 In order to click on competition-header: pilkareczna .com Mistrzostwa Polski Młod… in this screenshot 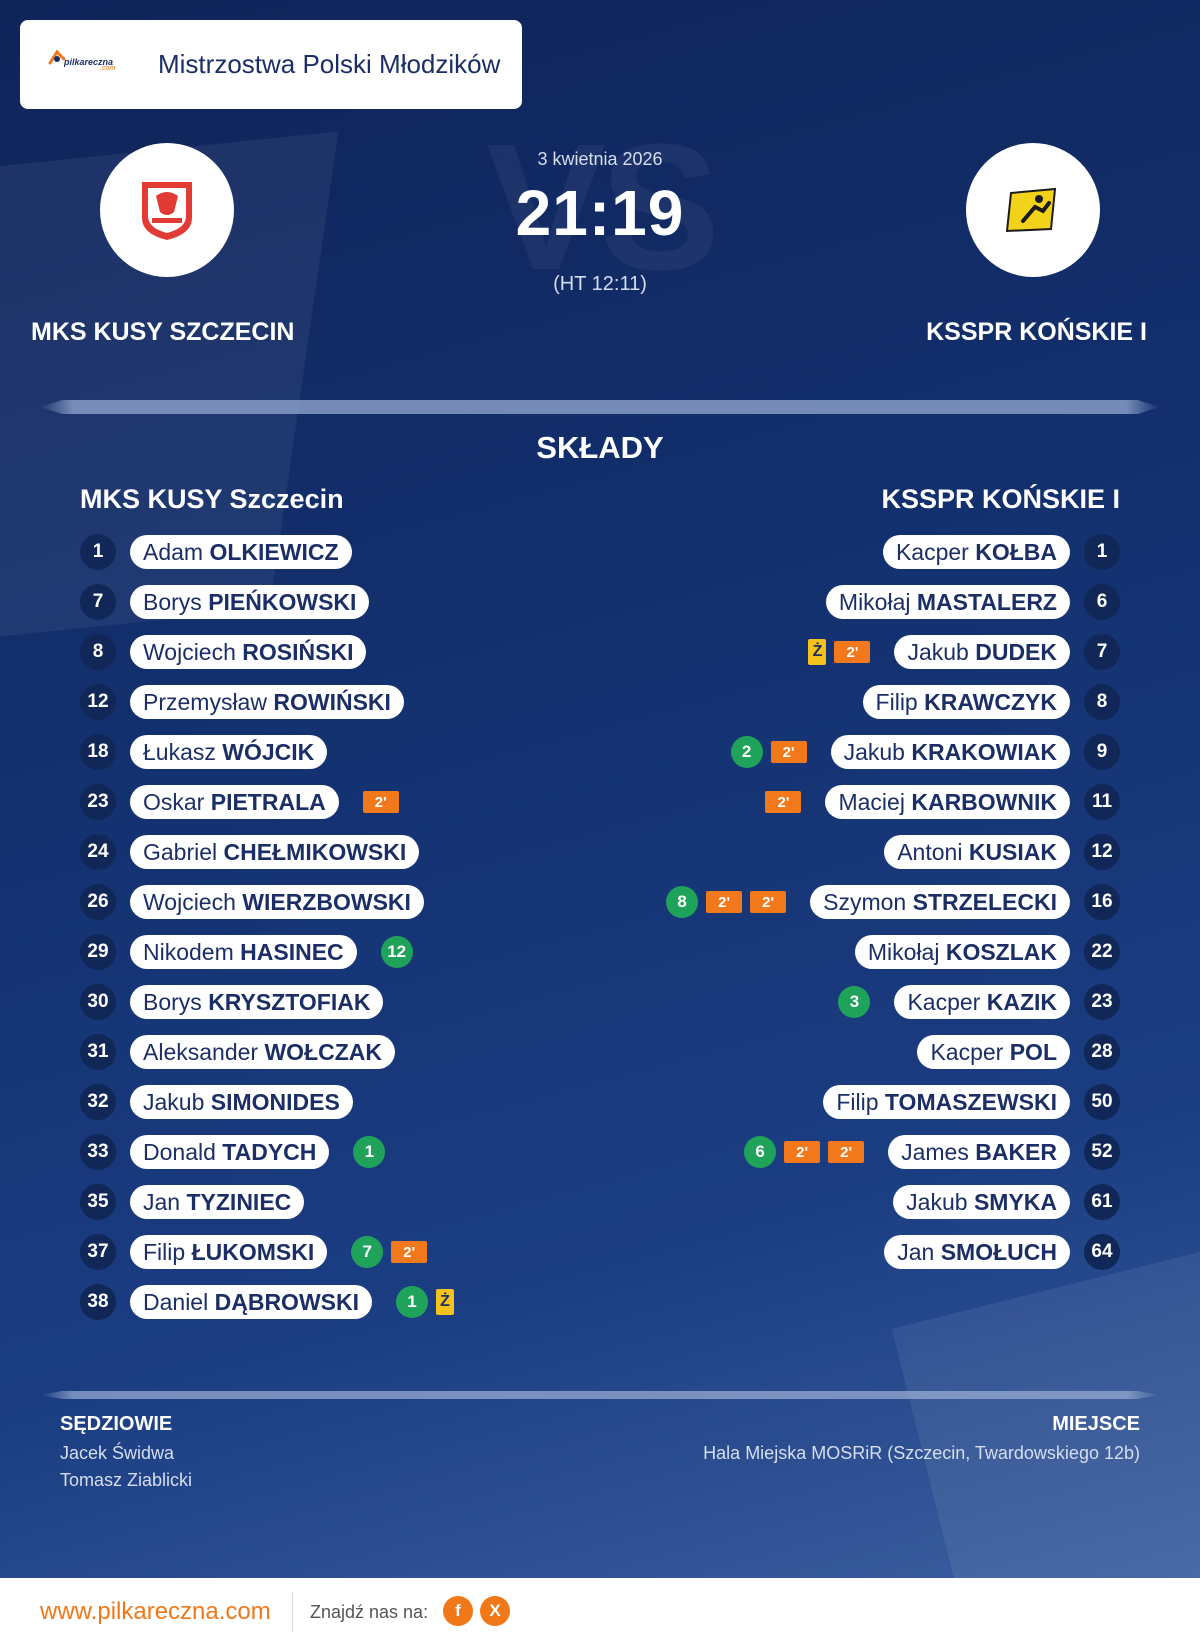, I will do `click(271, 64)`.